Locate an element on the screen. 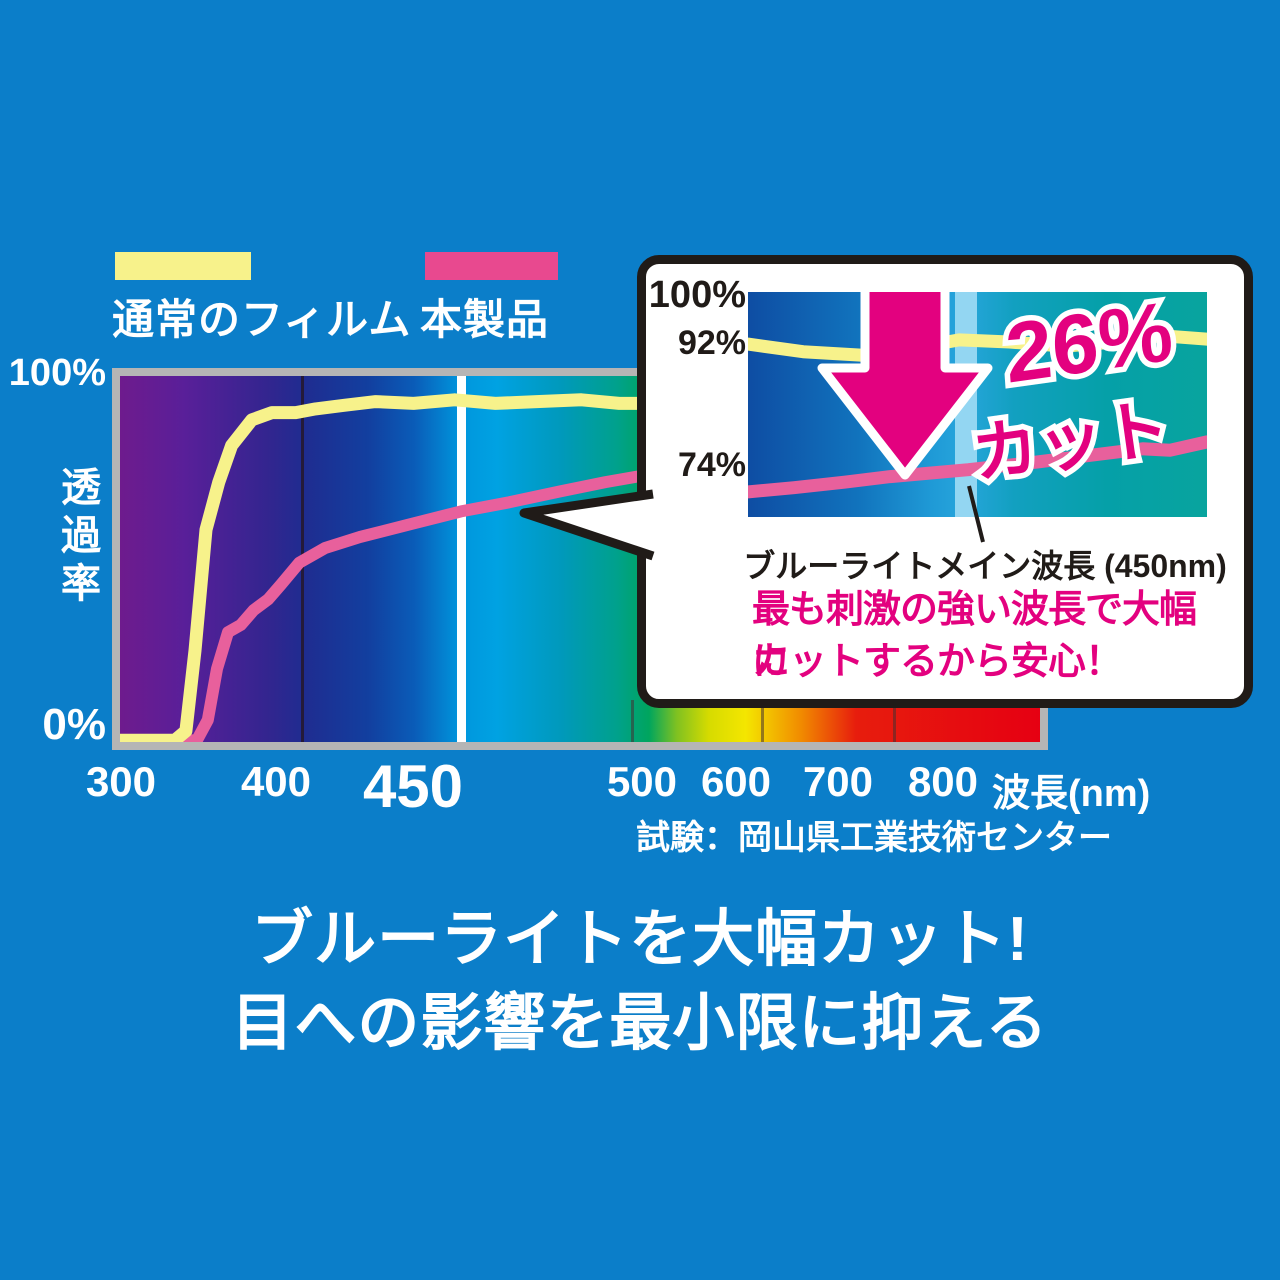  callout-curves is located at coordinates (977, 414).